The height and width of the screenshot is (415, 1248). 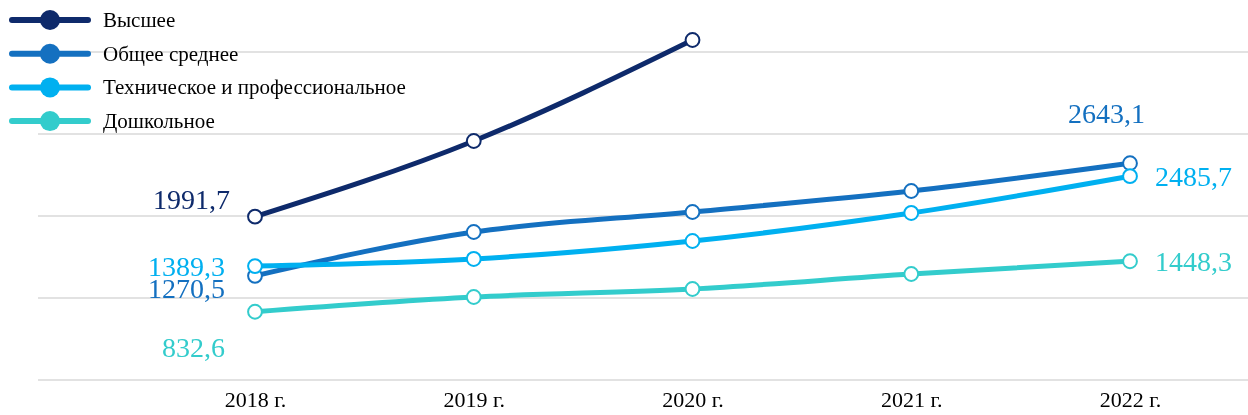 I want to click on legend-label: Высшее, so click(x=139, y=20).